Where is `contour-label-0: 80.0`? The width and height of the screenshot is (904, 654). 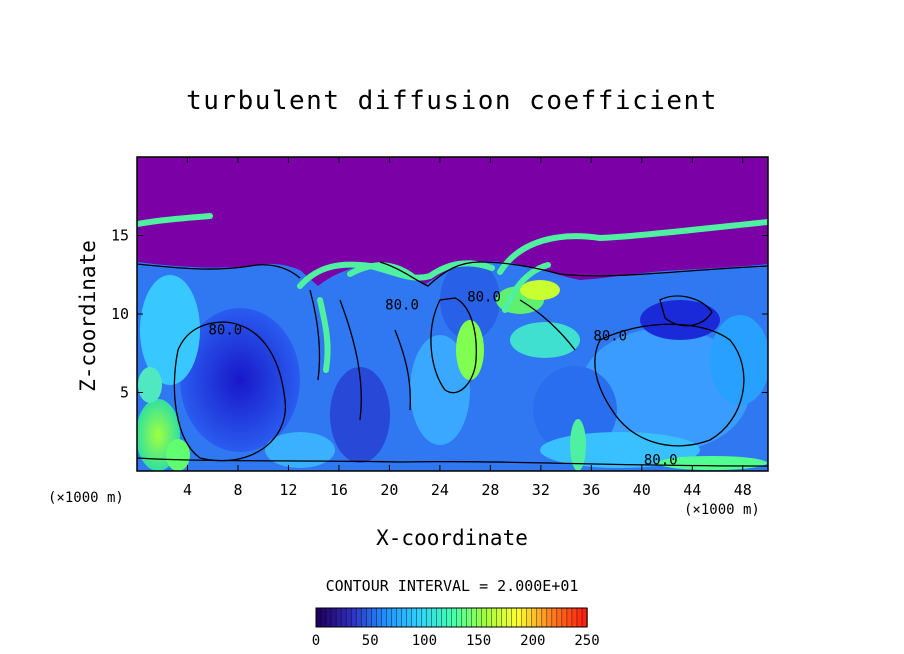
contour-label-0: 80.0 is located at coordinates (610, 337).